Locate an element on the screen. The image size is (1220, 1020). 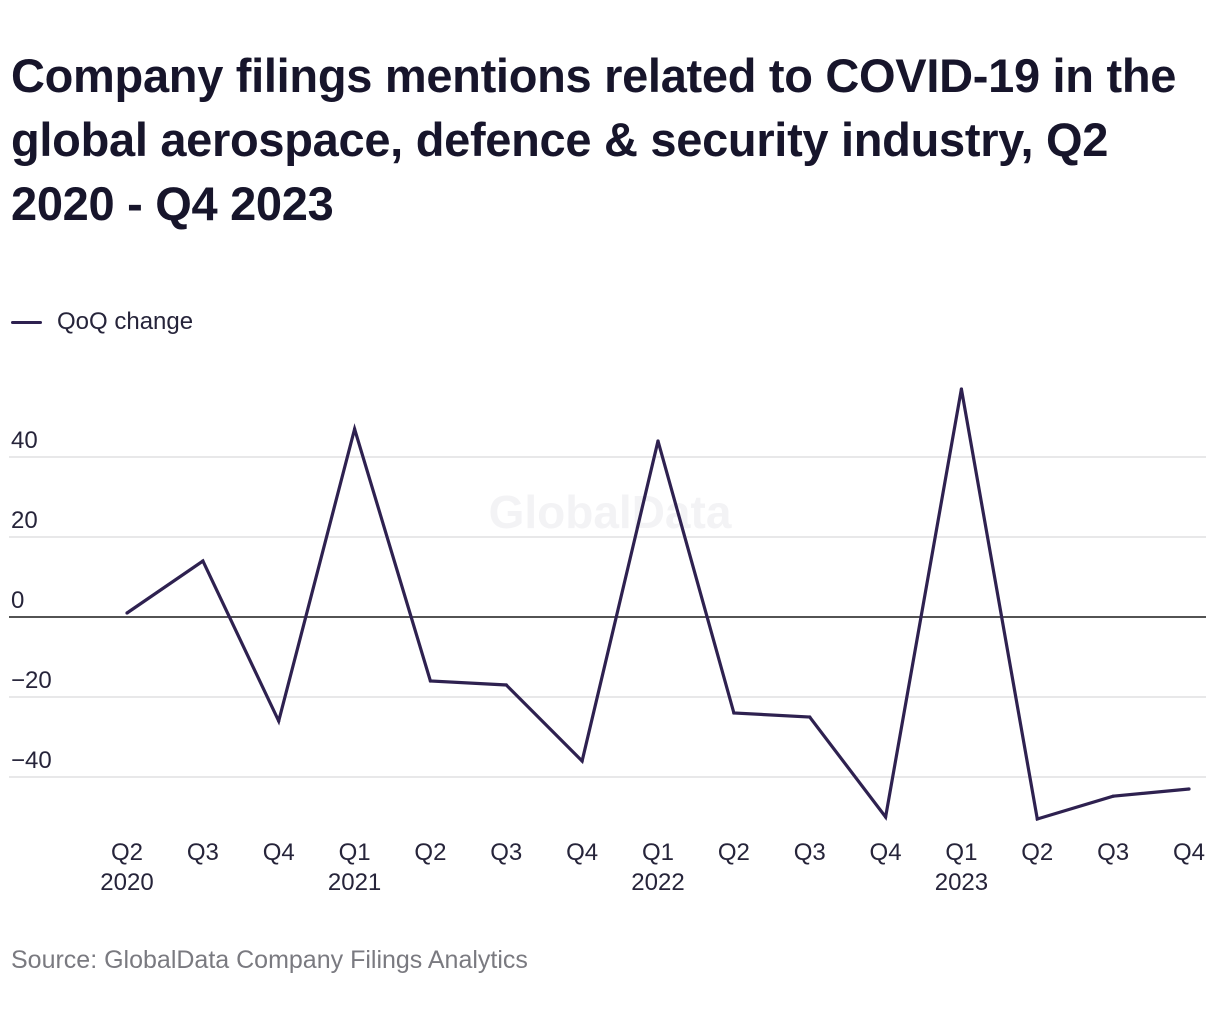
x-tick-year-label: 2020 is located at coordinates (126, 882).